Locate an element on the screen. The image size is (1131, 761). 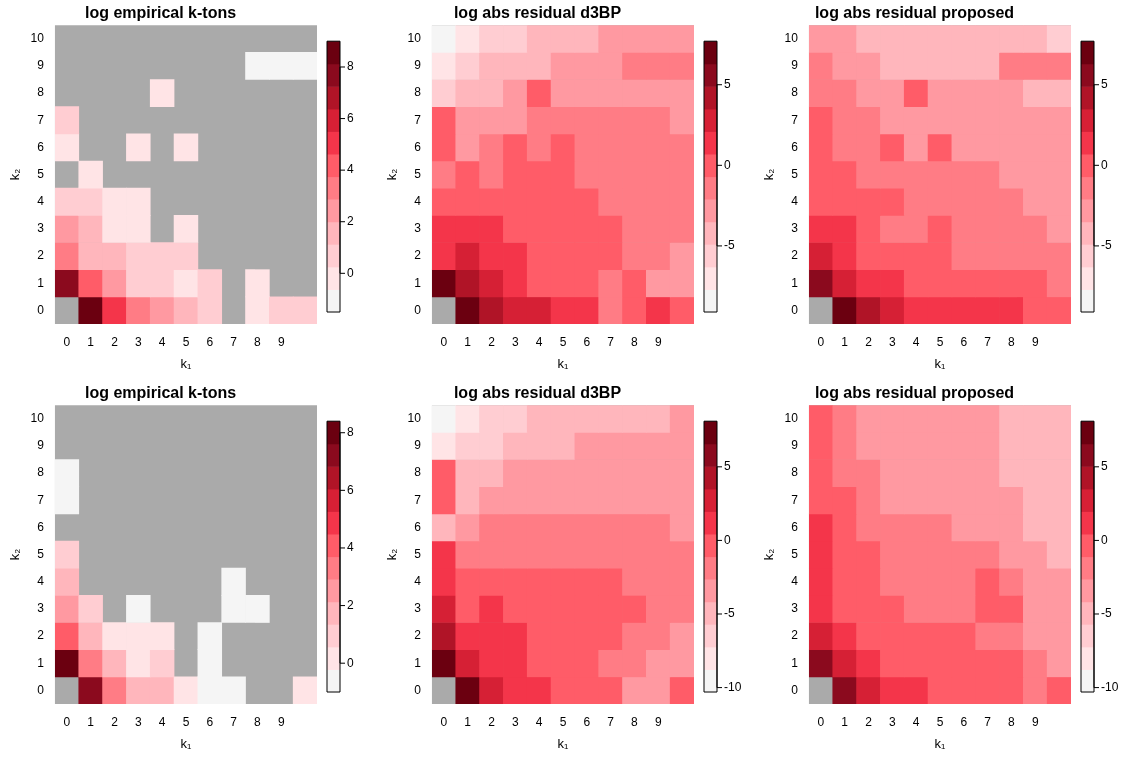
color-bar-label: 4 is located at coordinates (350, 547).